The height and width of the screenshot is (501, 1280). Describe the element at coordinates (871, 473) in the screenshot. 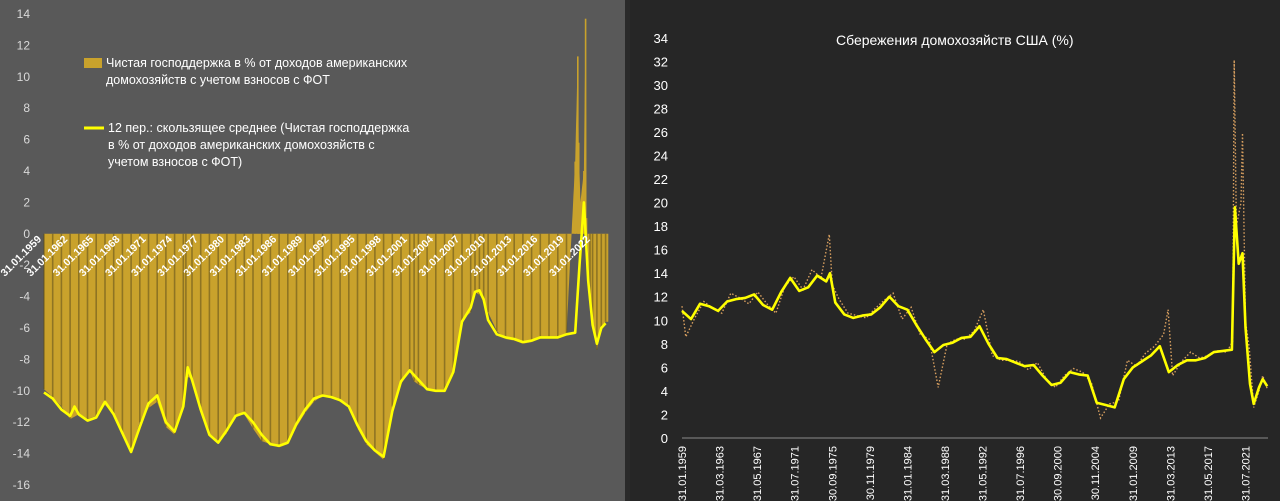

I see `x-tick-label: 30.11.1979` at that location.